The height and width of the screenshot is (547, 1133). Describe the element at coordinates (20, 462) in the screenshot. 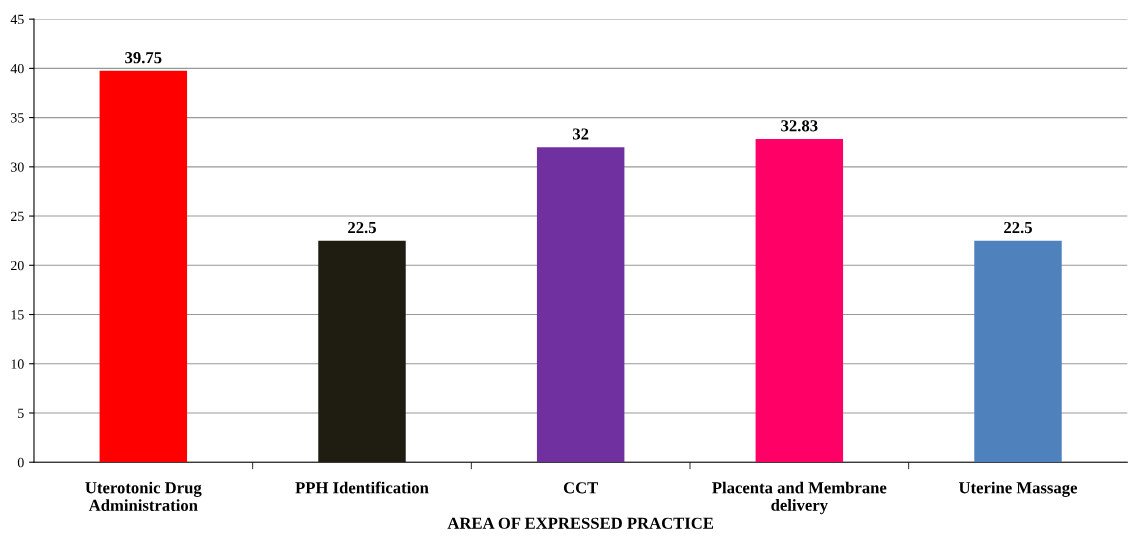

I see `y-tick-label: 0` at that location.